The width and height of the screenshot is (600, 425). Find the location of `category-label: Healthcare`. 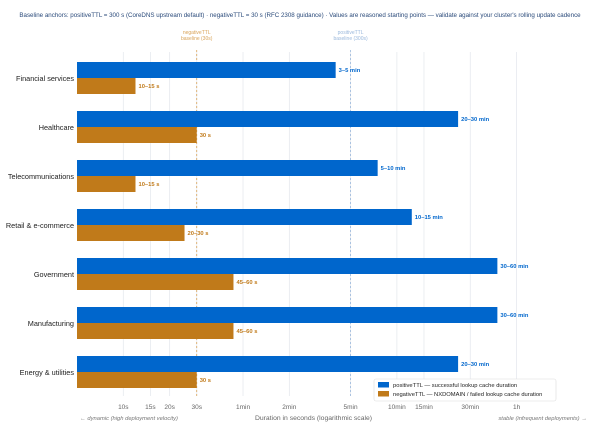

category-label: Healthcare is located at coordinates (56, 127).